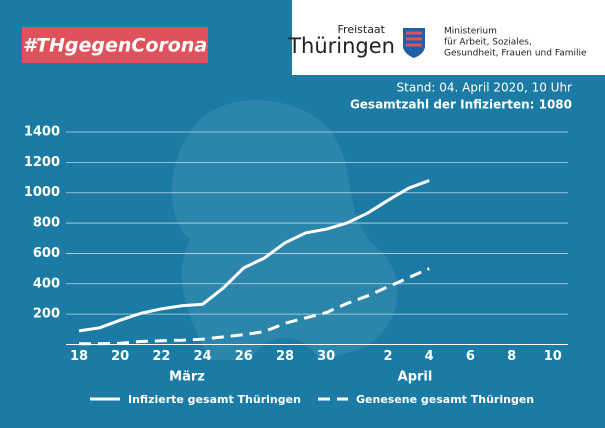 The image size is (605, 428). I want to click on x-tick-label: 8, so click(511, 356).